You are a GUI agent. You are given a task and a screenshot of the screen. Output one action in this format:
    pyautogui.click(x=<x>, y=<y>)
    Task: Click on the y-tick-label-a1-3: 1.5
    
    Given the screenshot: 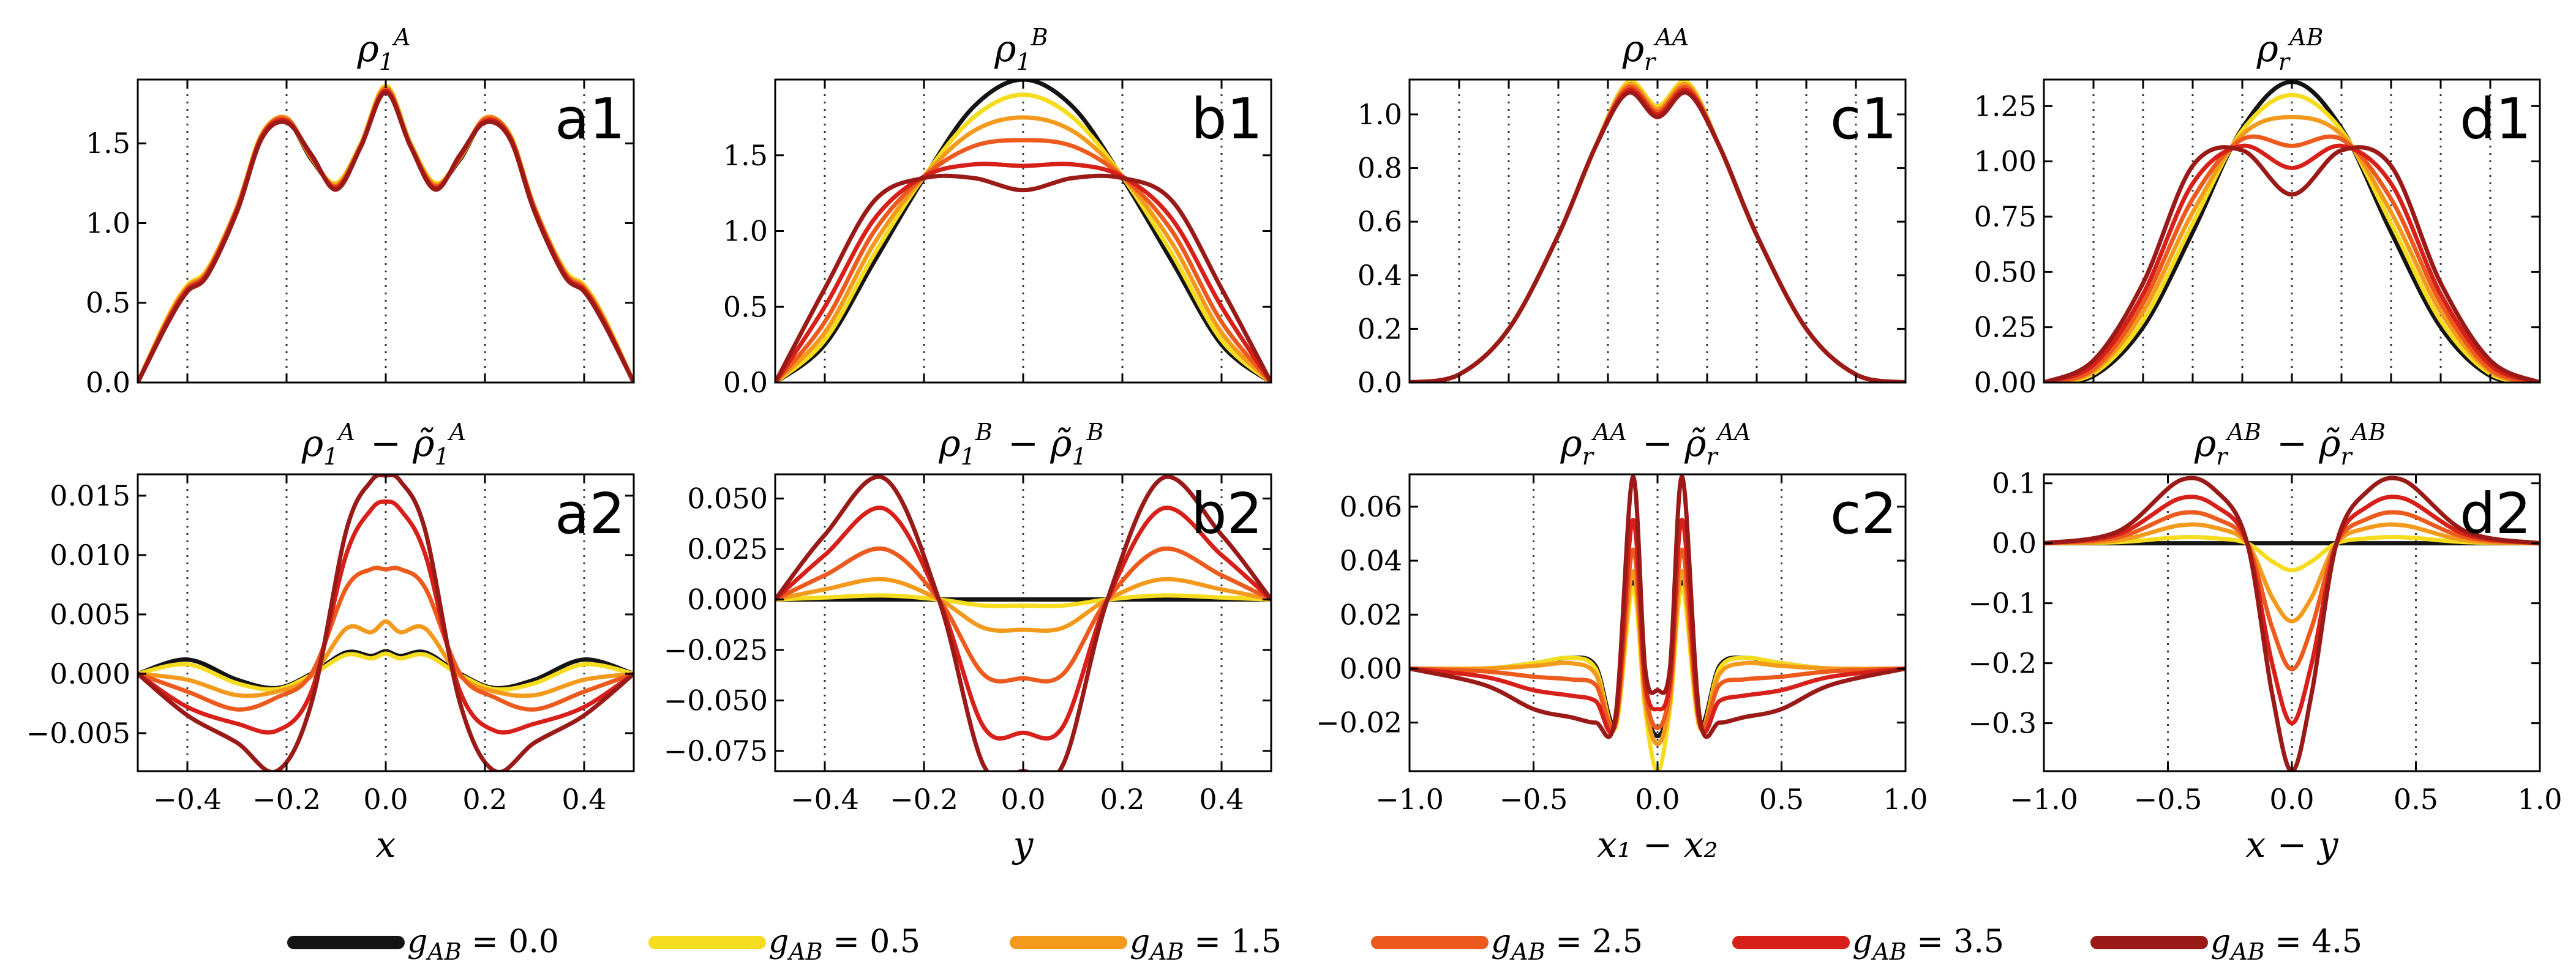 What is the action you would take?
    pyautogui.click(x=108, y=143)
    